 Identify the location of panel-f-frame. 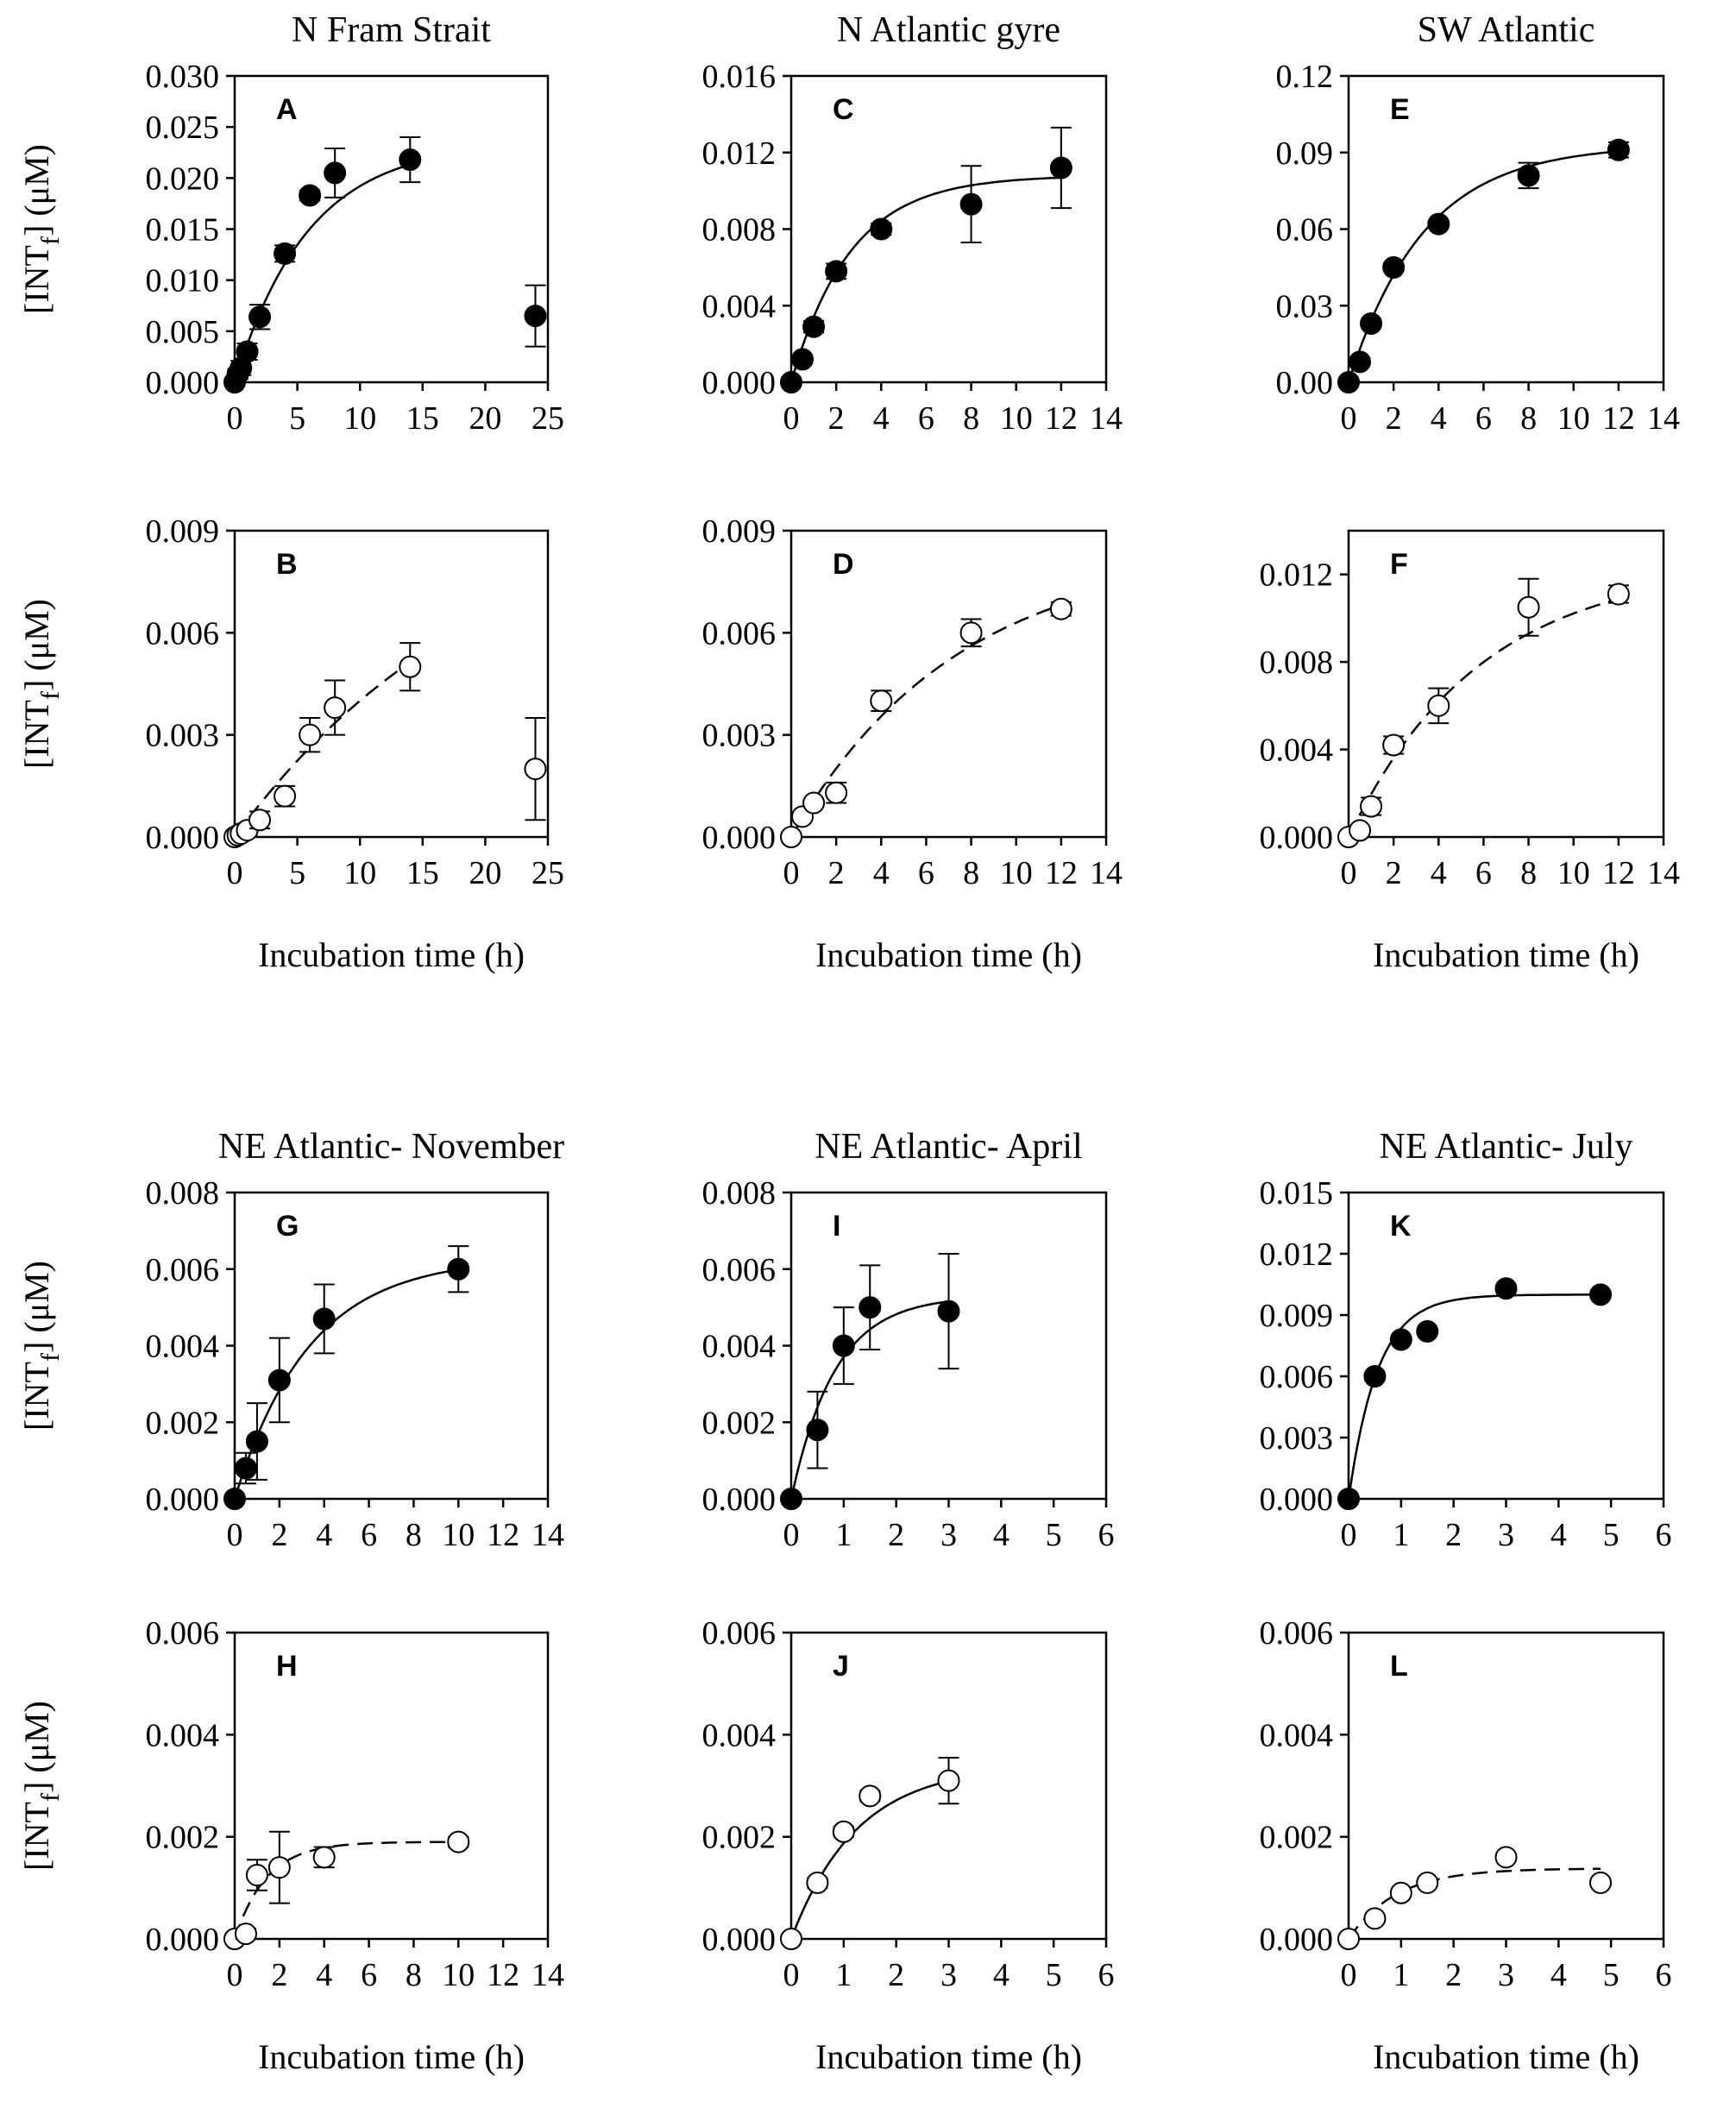
(1506, 684).